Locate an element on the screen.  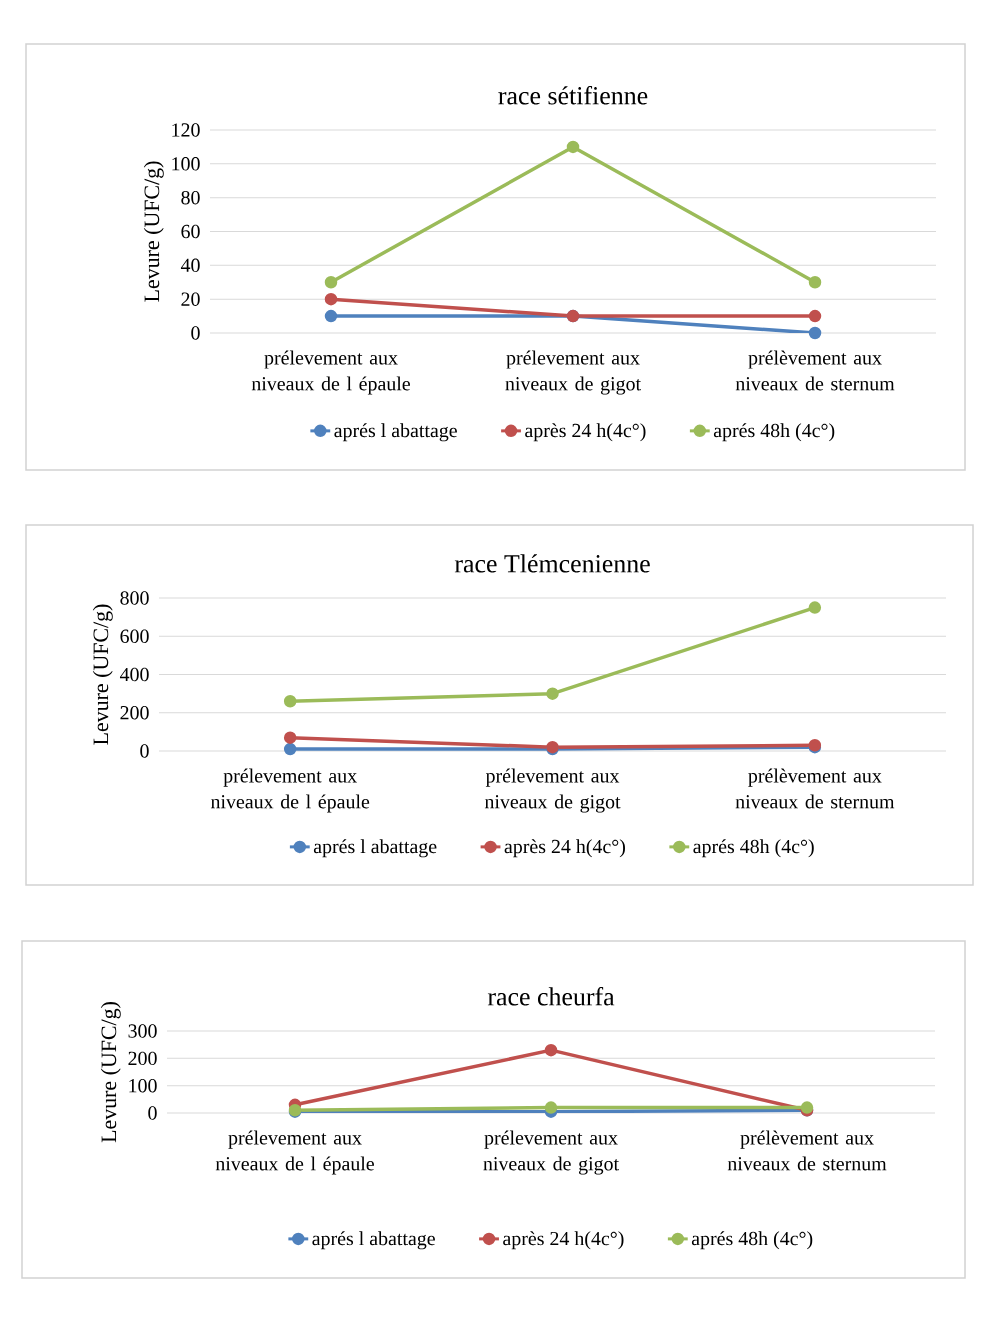
y-tick-label: 20 is located at coordinates (190, 299).